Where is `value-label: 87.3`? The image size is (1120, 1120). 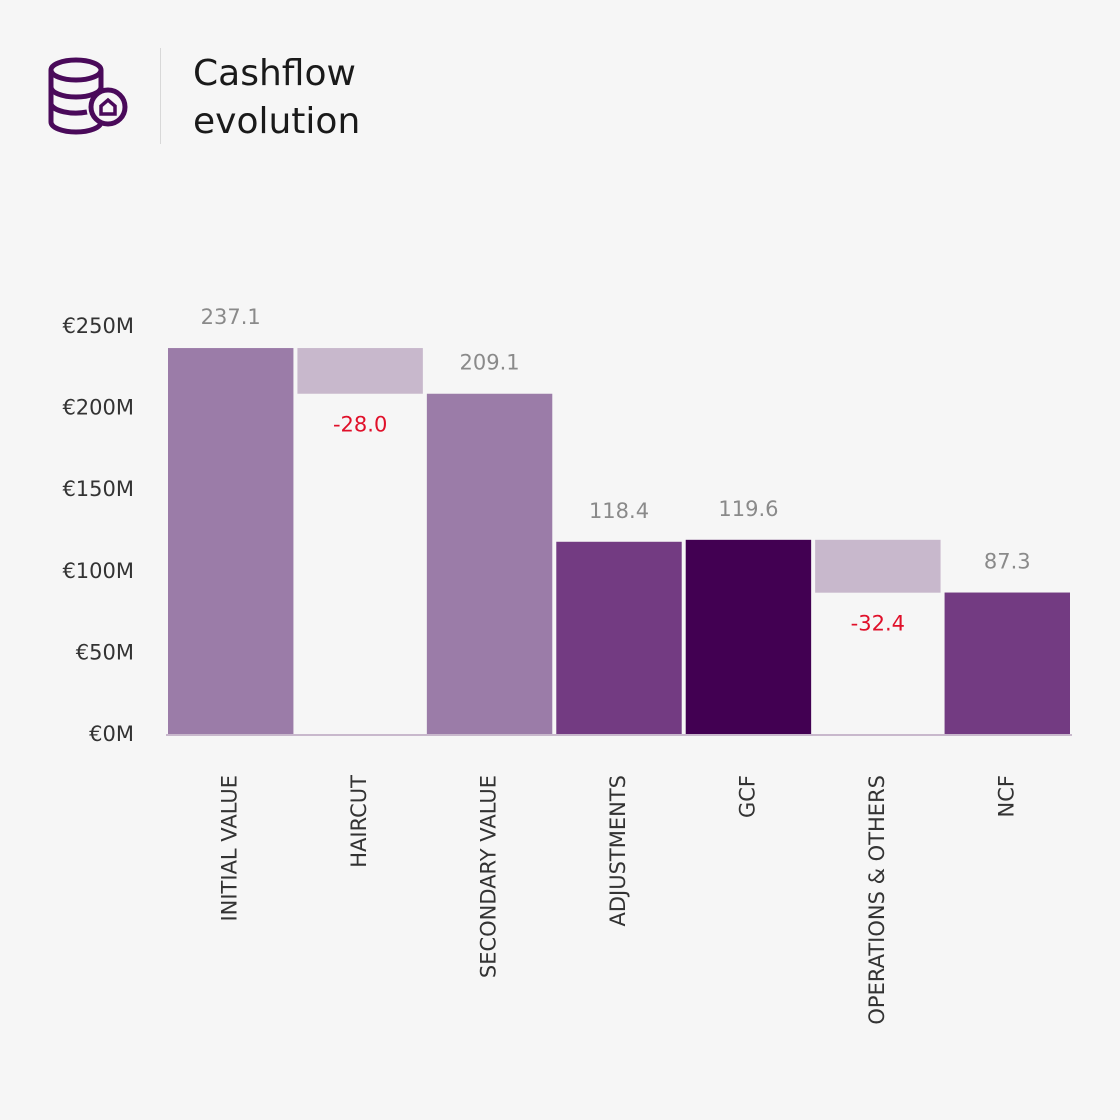 value-label: 87.3 is located at coordinates (1007, 562).